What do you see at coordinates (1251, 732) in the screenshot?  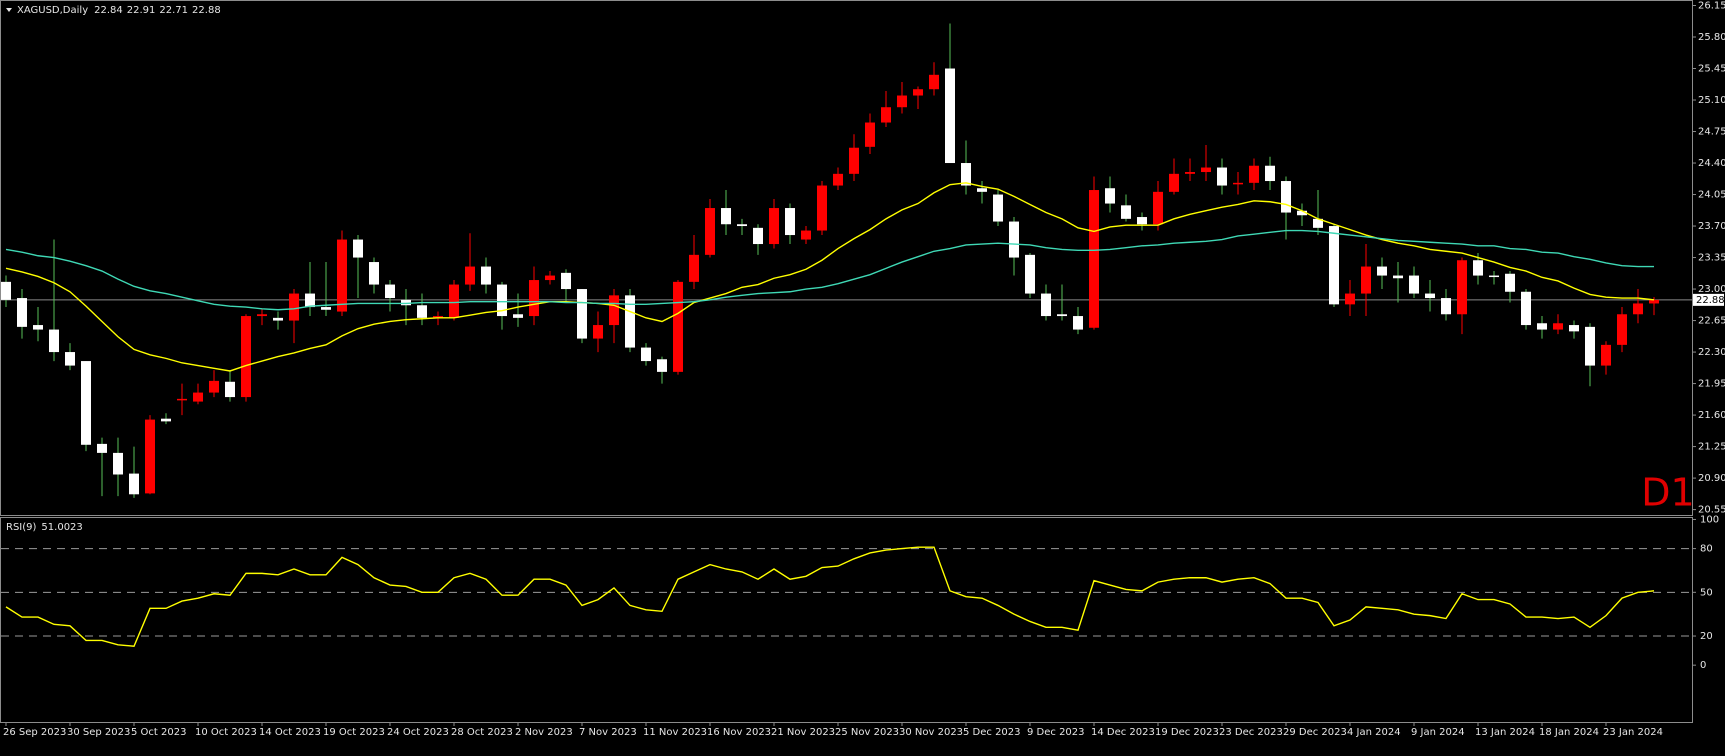 I see `x-tick-label: 23 Dec 2023` at bounding box center [1251, 732].